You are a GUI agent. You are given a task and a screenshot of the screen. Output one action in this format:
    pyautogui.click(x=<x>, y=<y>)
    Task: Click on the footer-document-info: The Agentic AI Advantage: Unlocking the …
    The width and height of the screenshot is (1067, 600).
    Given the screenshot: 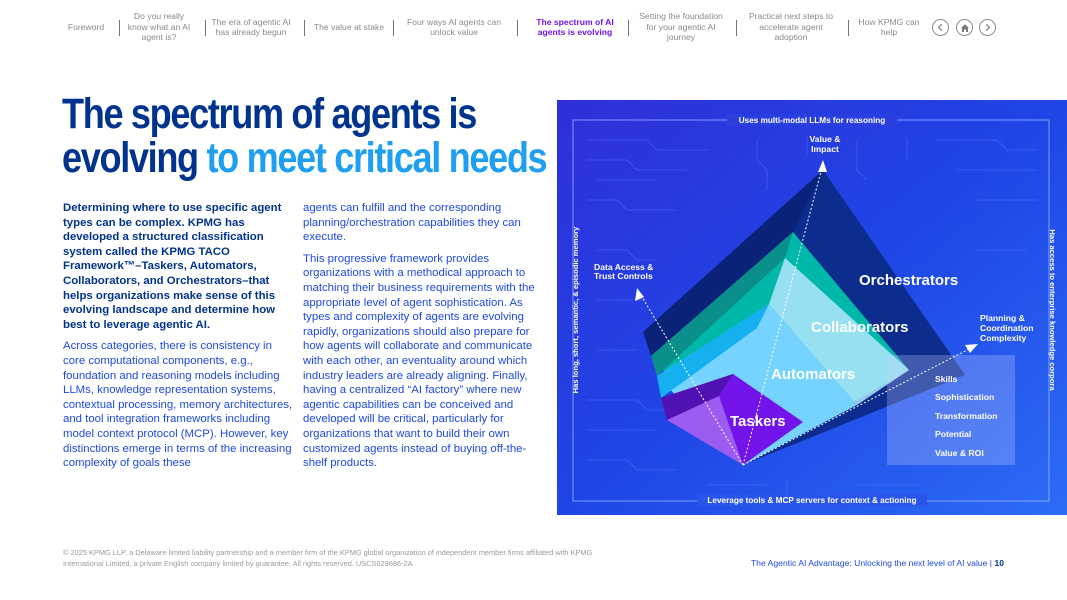 What is the action you would take?
    pyautogui.click(x=877, y=563)
    